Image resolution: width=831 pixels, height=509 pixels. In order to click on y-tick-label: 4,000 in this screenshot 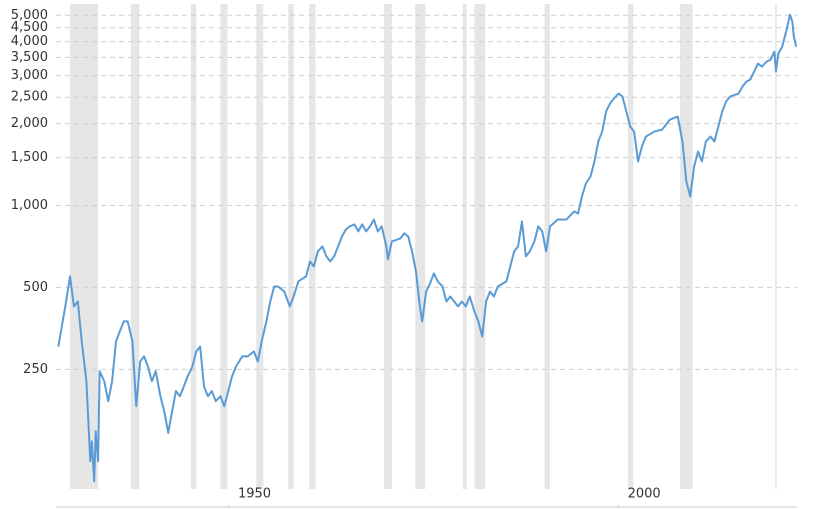, I will do `click(29, 41)`.